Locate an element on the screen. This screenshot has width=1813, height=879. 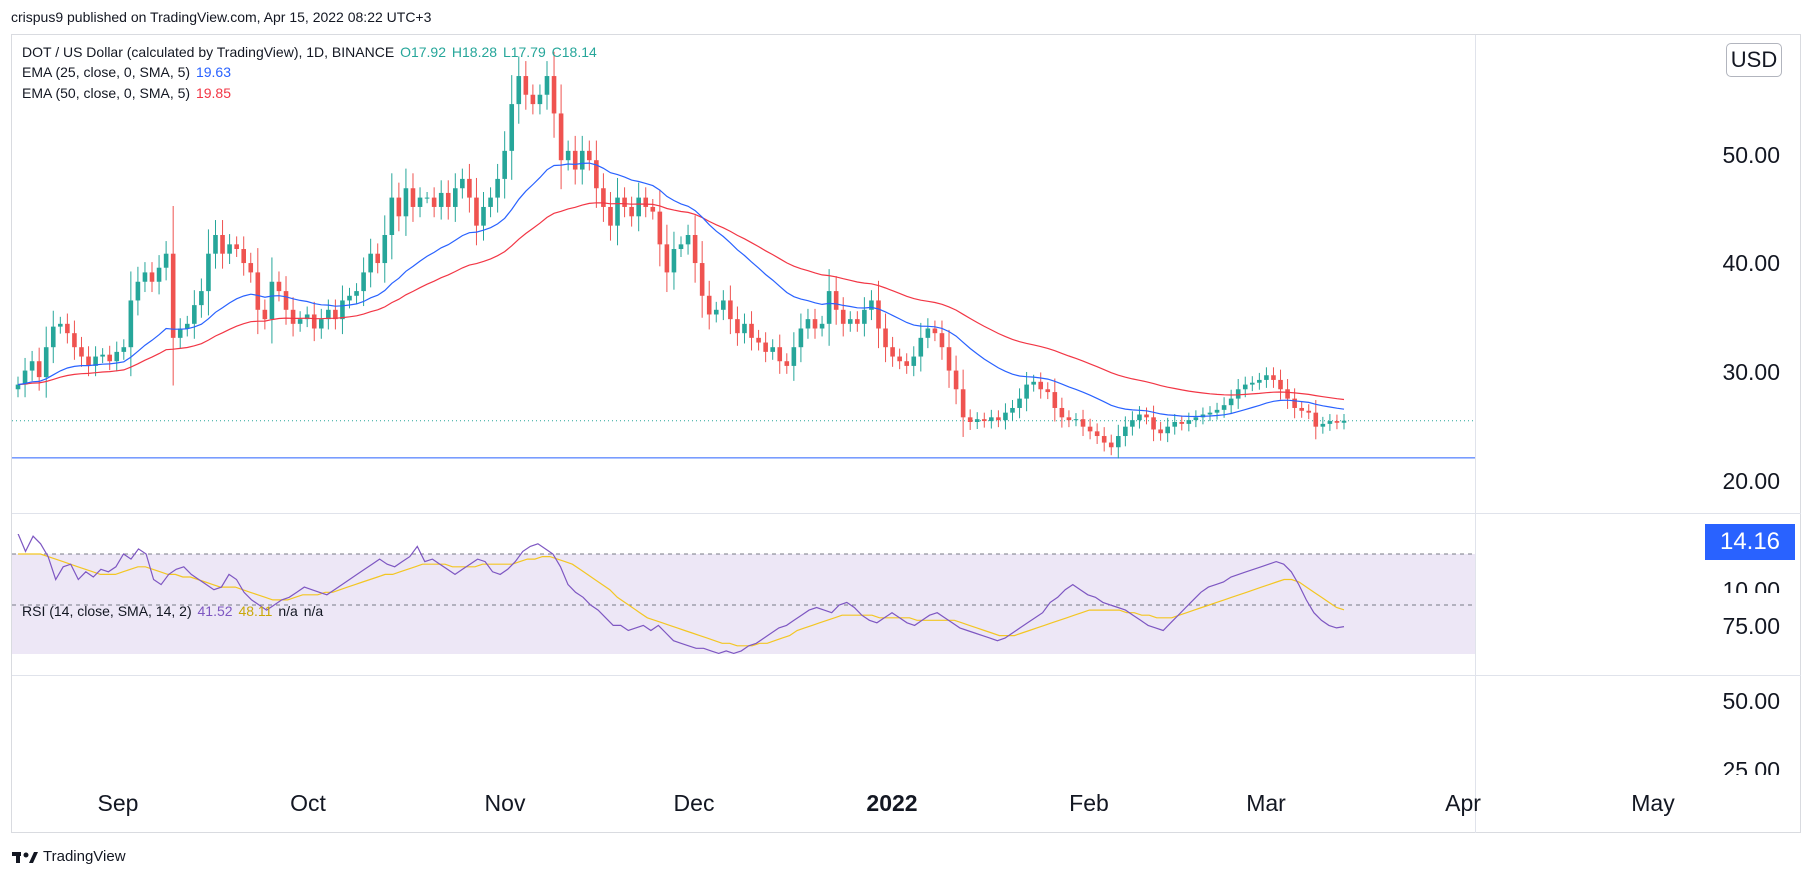
ema50-value: 19.85 is located at coordinates (213, 93).